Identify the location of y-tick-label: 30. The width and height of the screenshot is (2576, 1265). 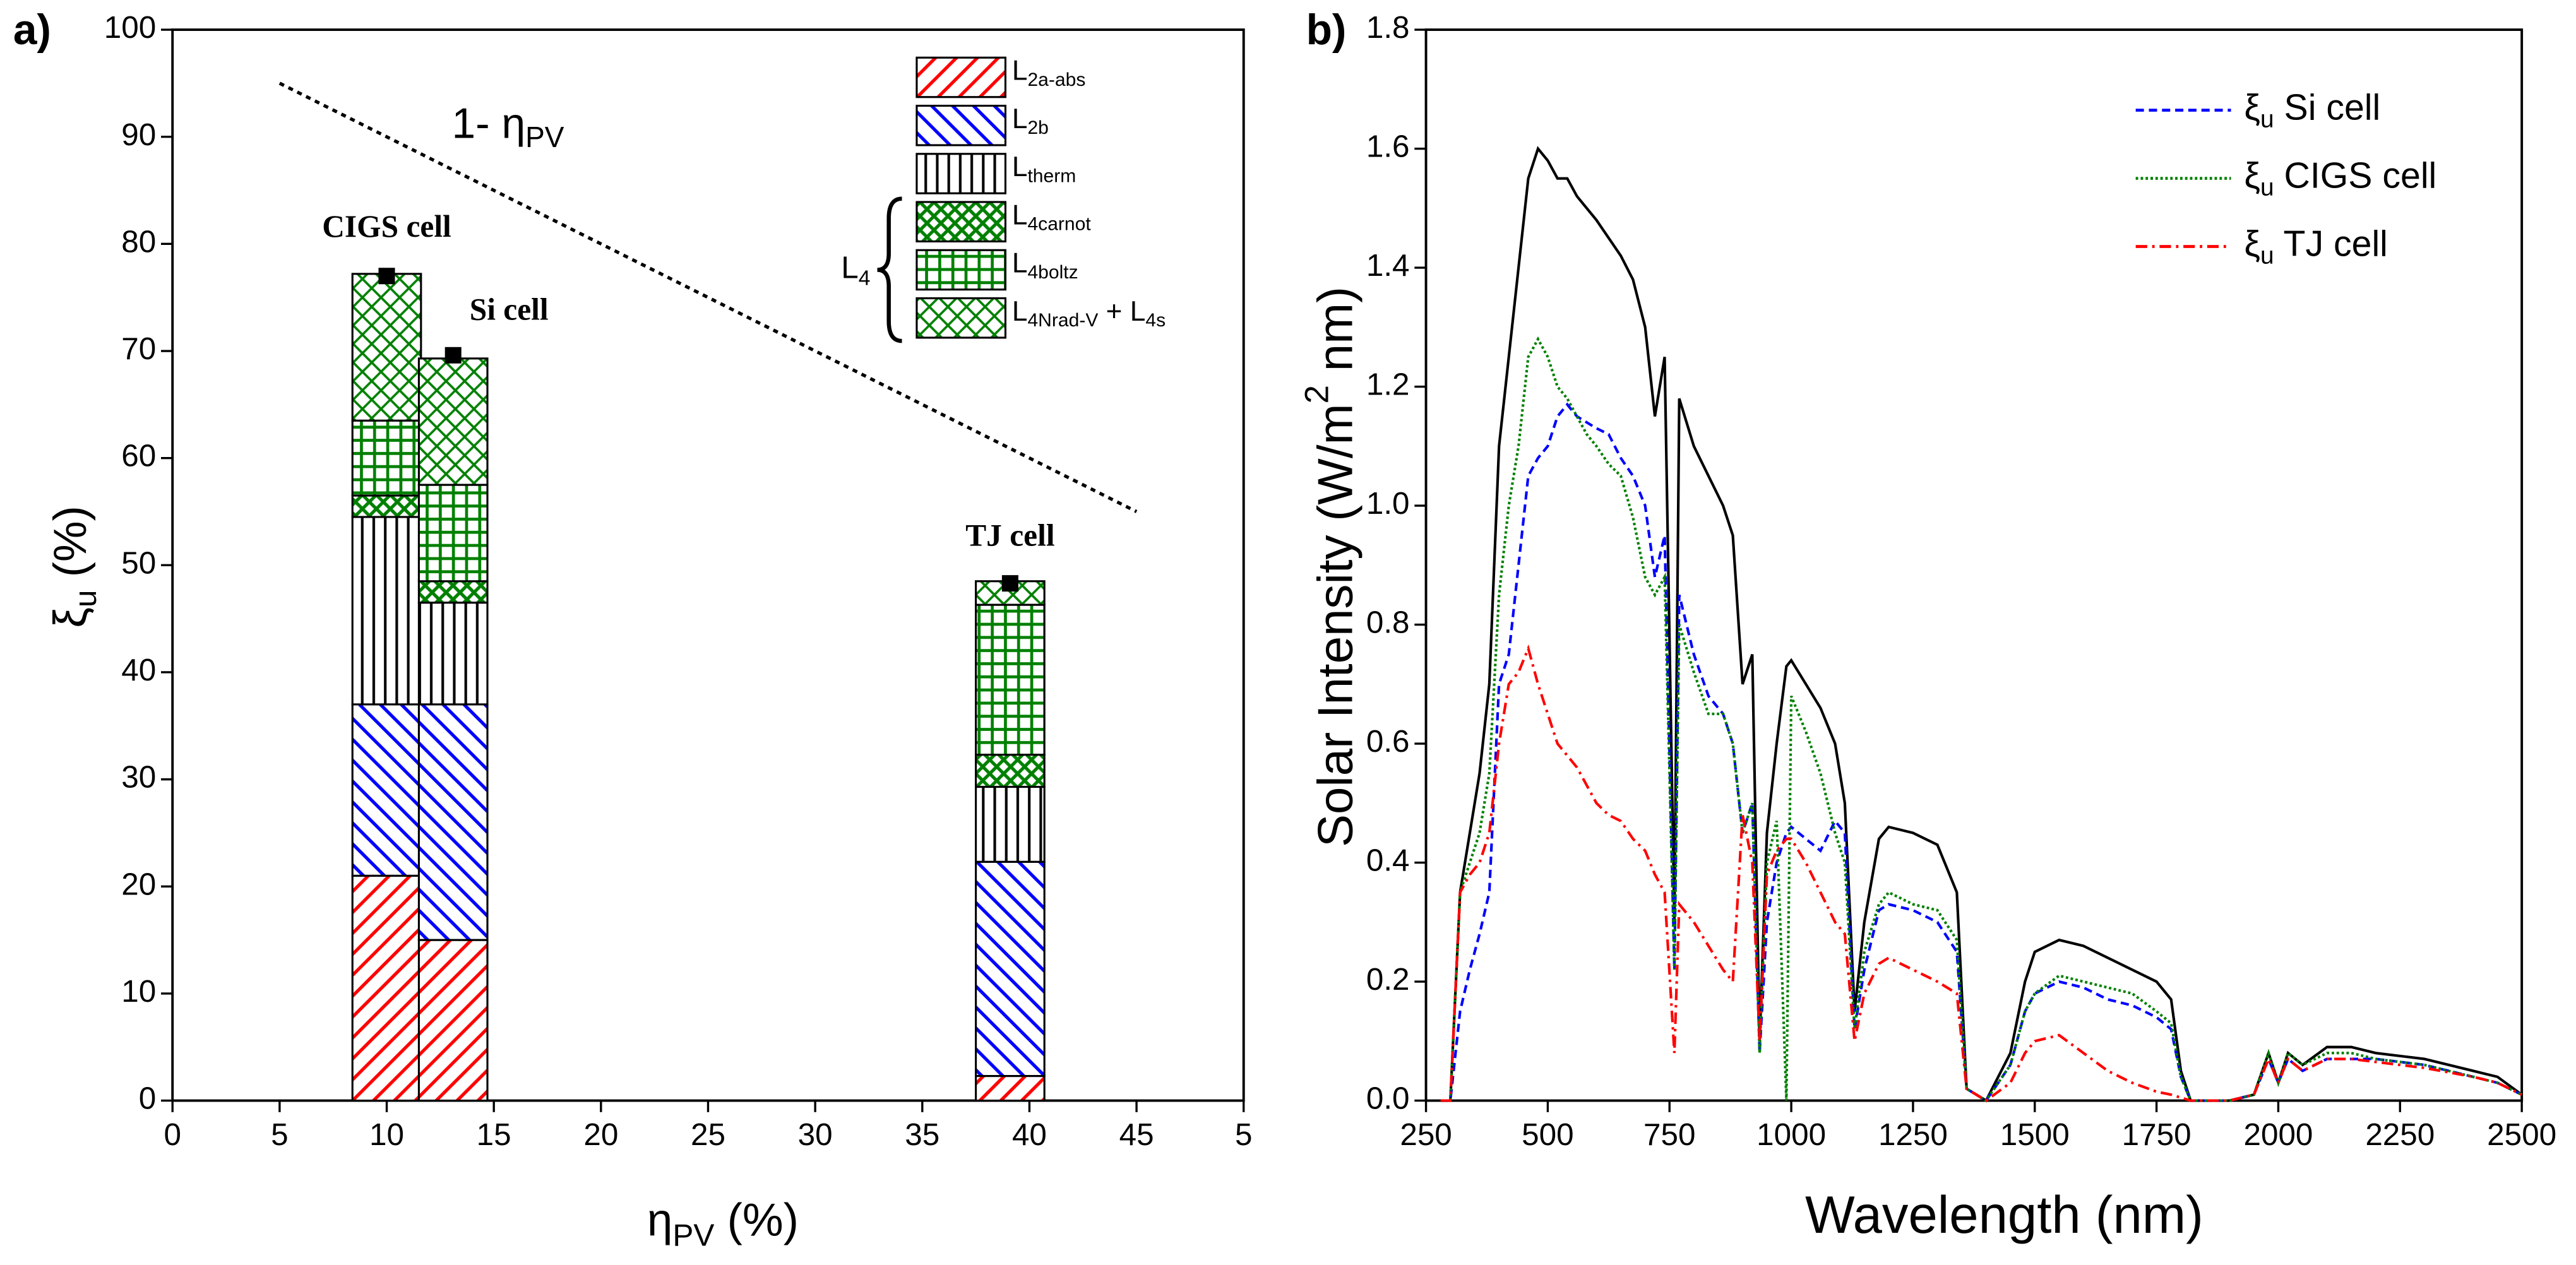
(138, 777).